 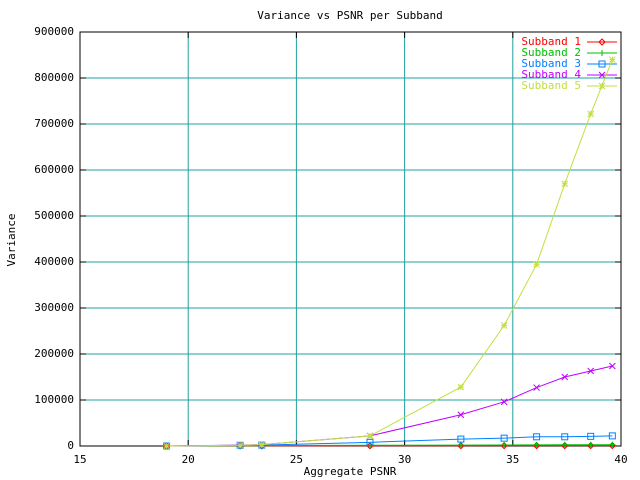 What do you see at coordinates (70, 445) in the screenshot?
I see `y-tick-label: 0` at bounding box center [70, 445].